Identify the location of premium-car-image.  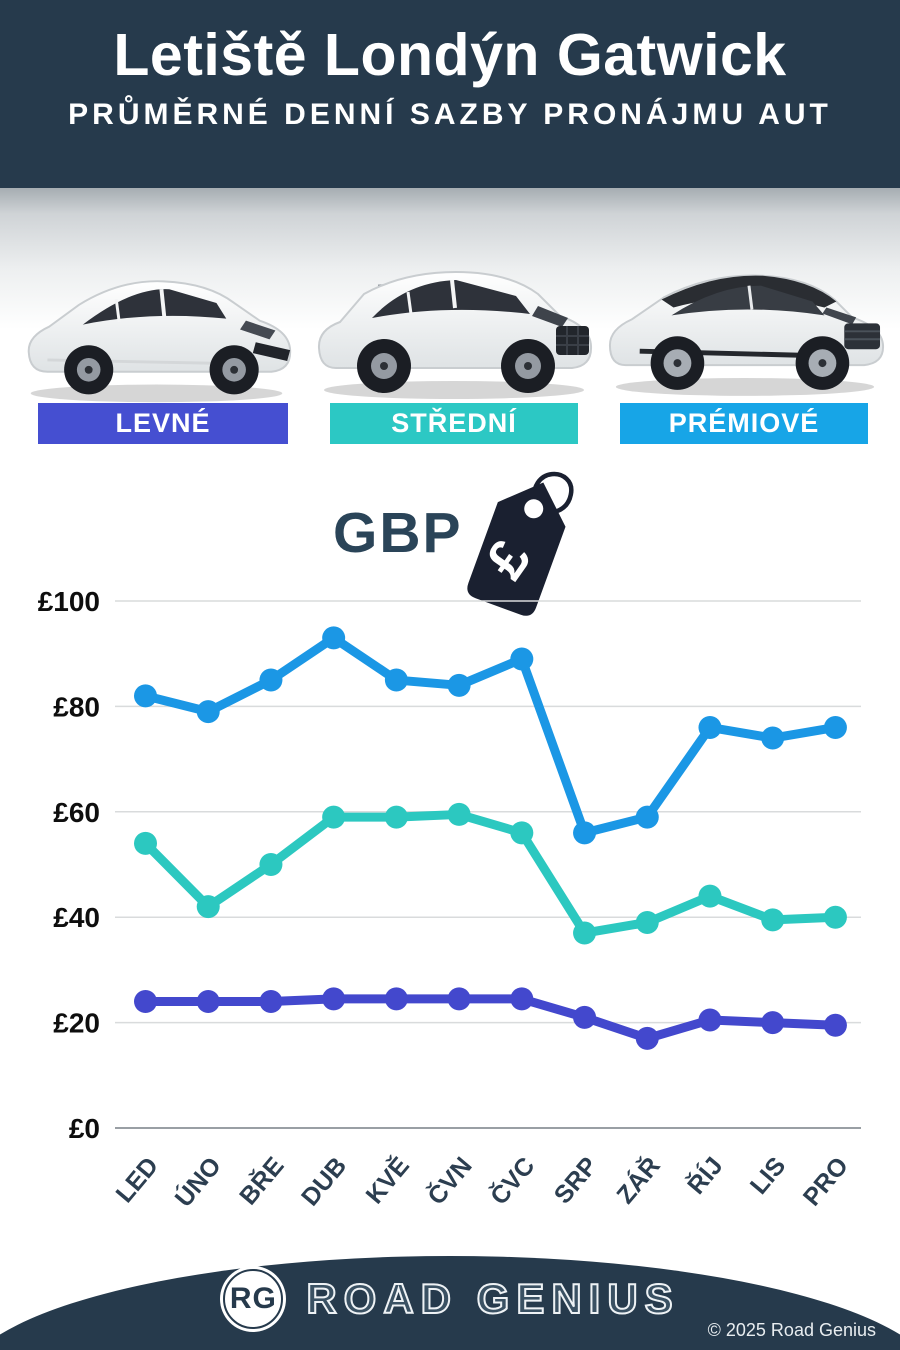
(746, 335).